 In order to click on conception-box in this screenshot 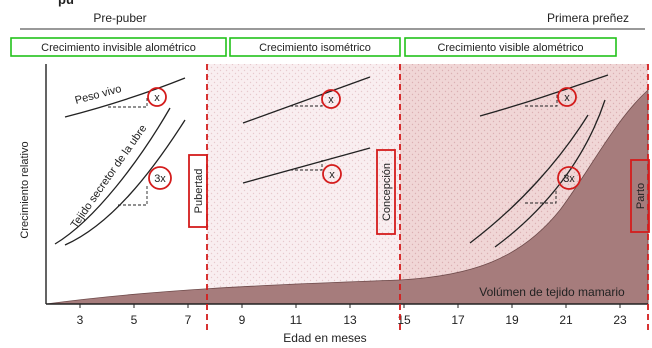, I will do `click(386, 192)`.